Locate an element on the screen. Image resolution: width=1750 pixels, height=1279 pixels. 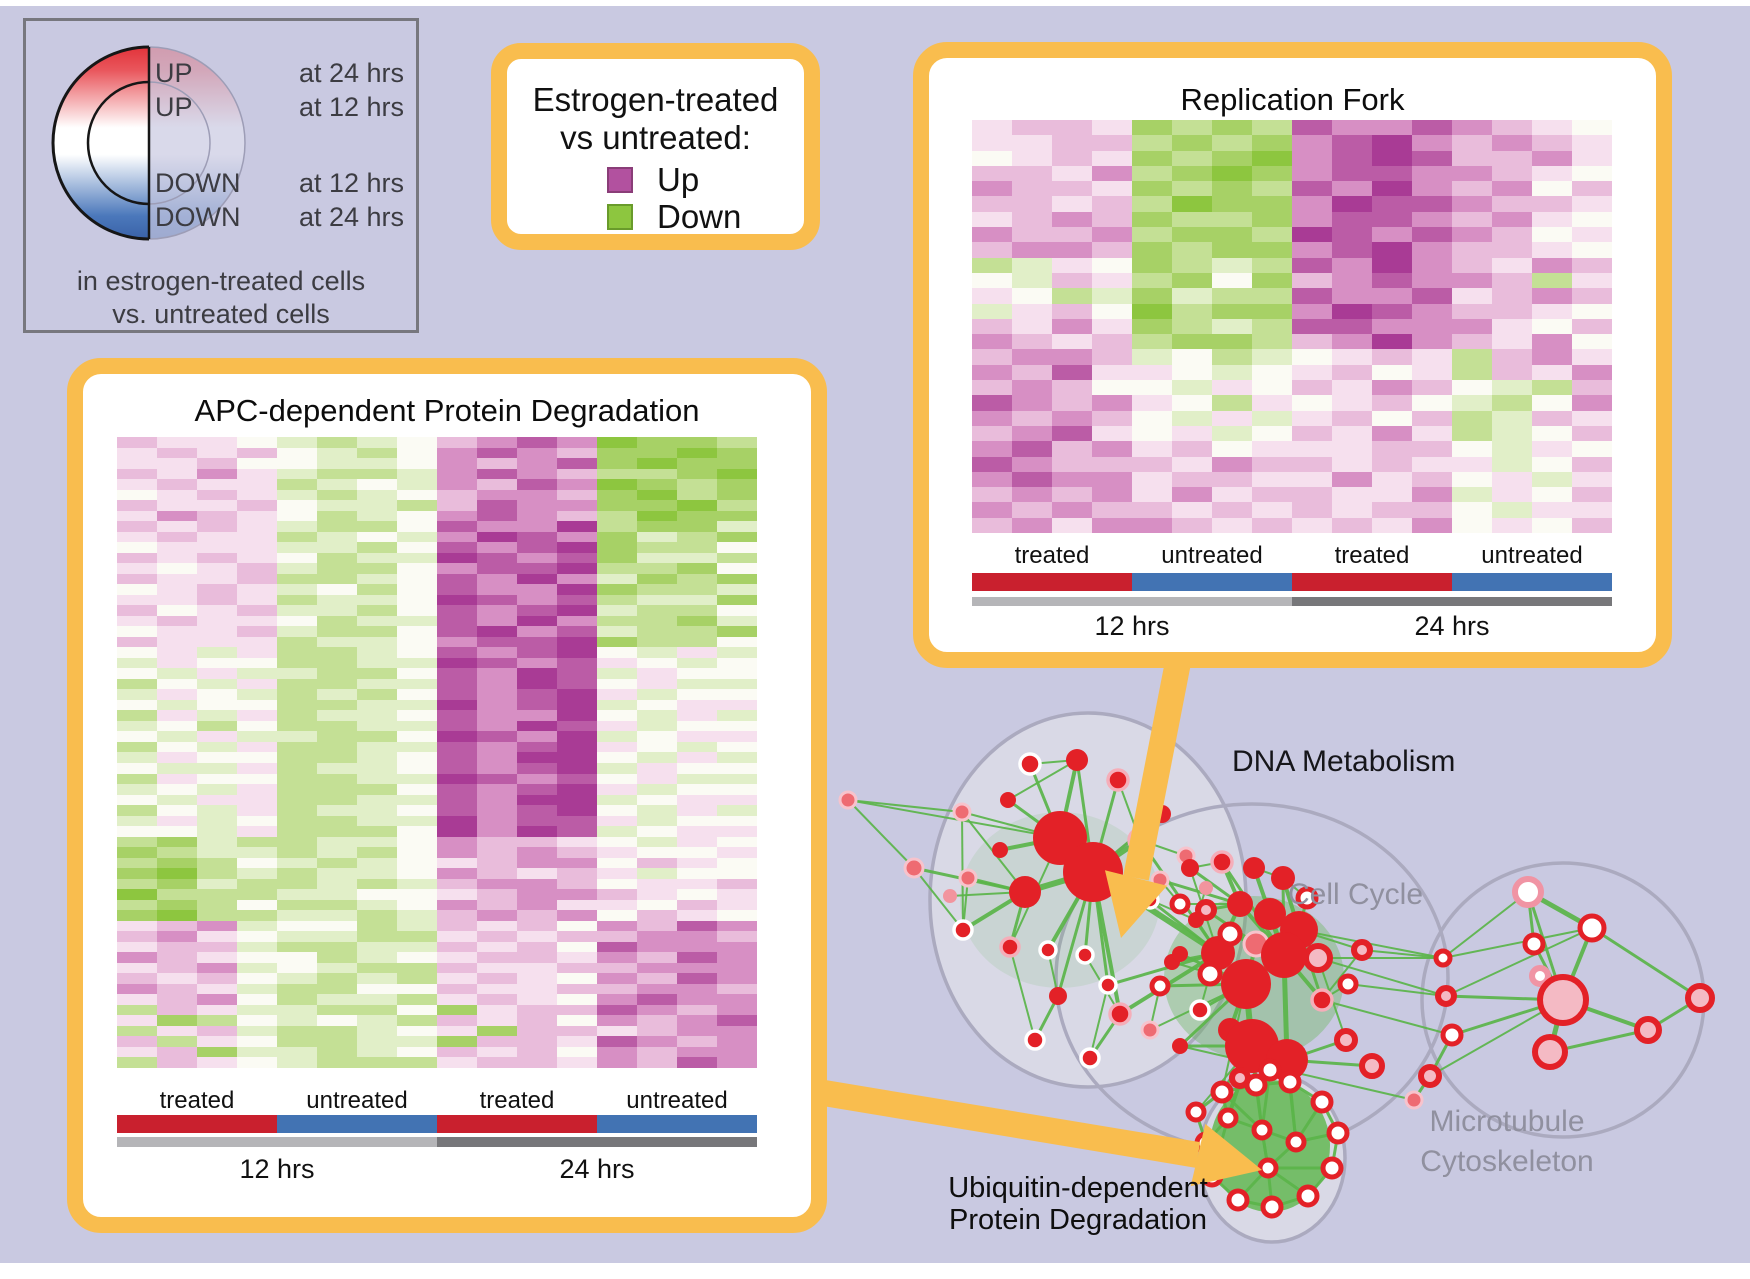
legend-item-up: Up is located at coordinates (655, 179).